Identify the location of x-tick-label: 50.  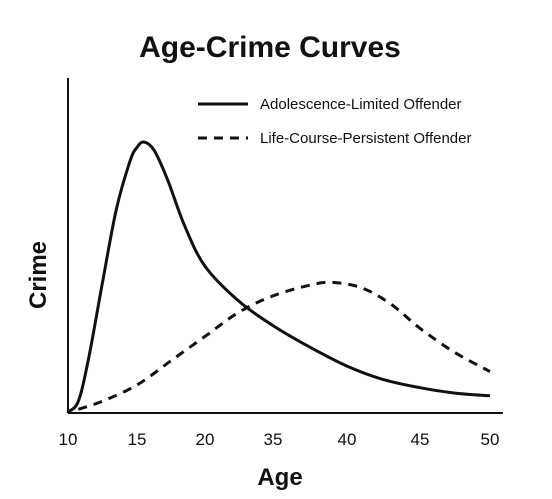
(490, 439).